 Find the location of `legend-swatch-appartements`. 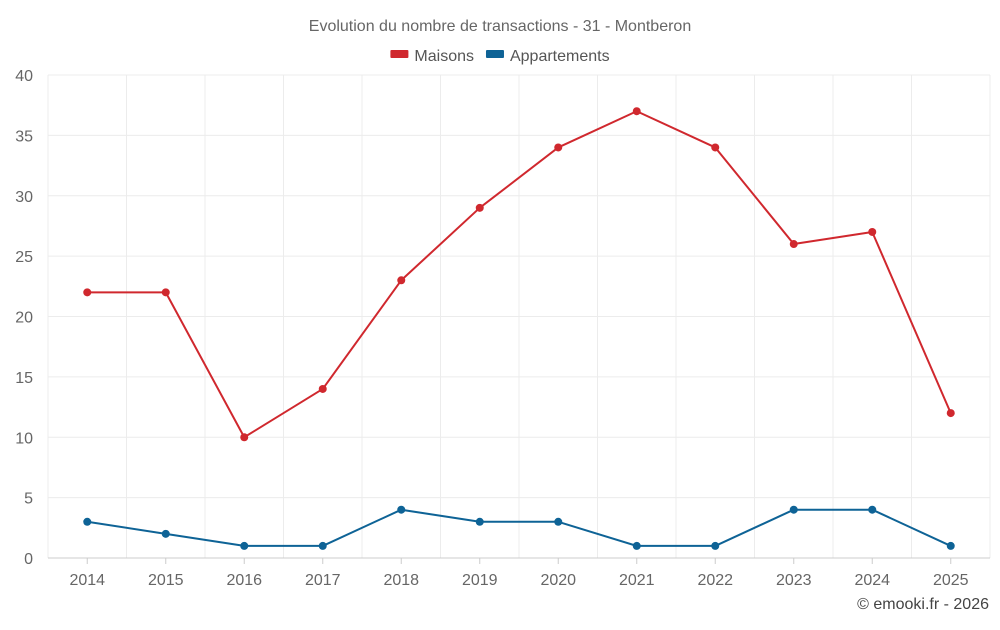

legend-swatch-appartements is located at coordinates (494, 54).